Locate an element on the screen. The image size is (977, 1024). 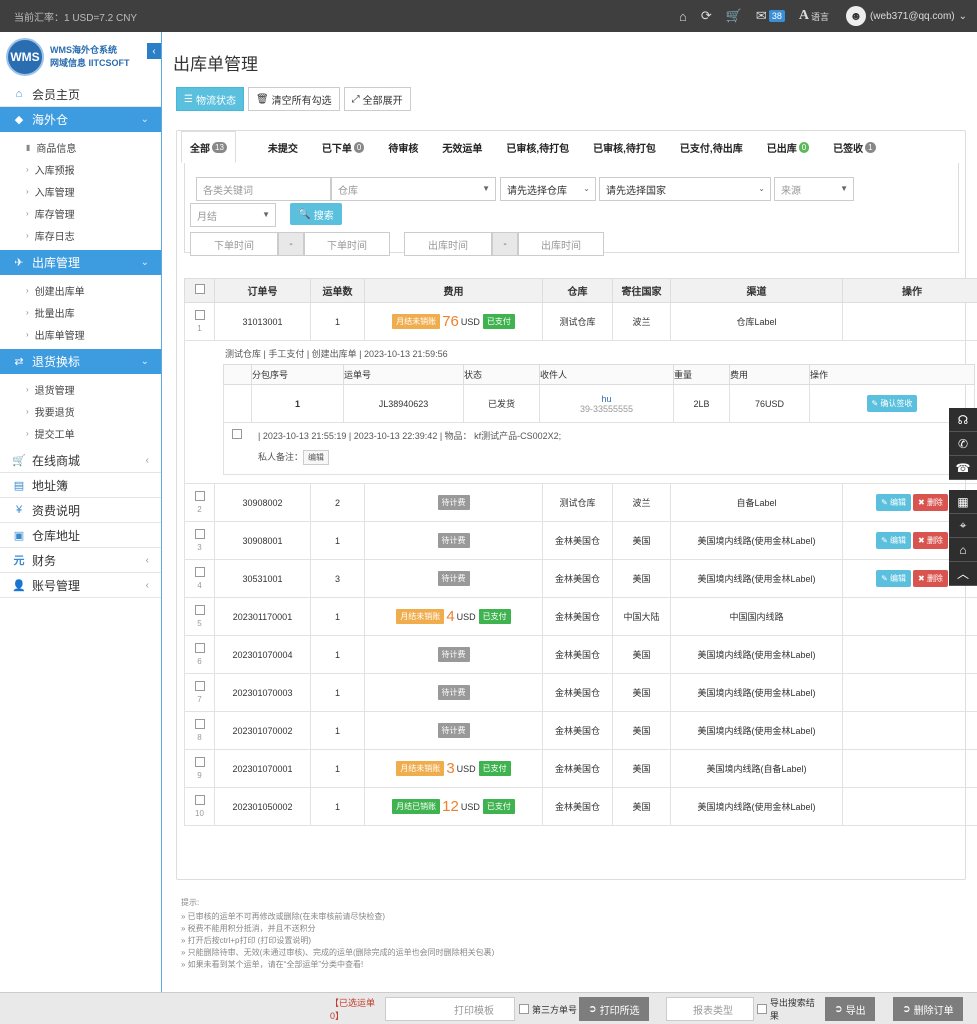
sidebar-item-create-outbound: › 创建出库单 is located at coordinates (55, 291).